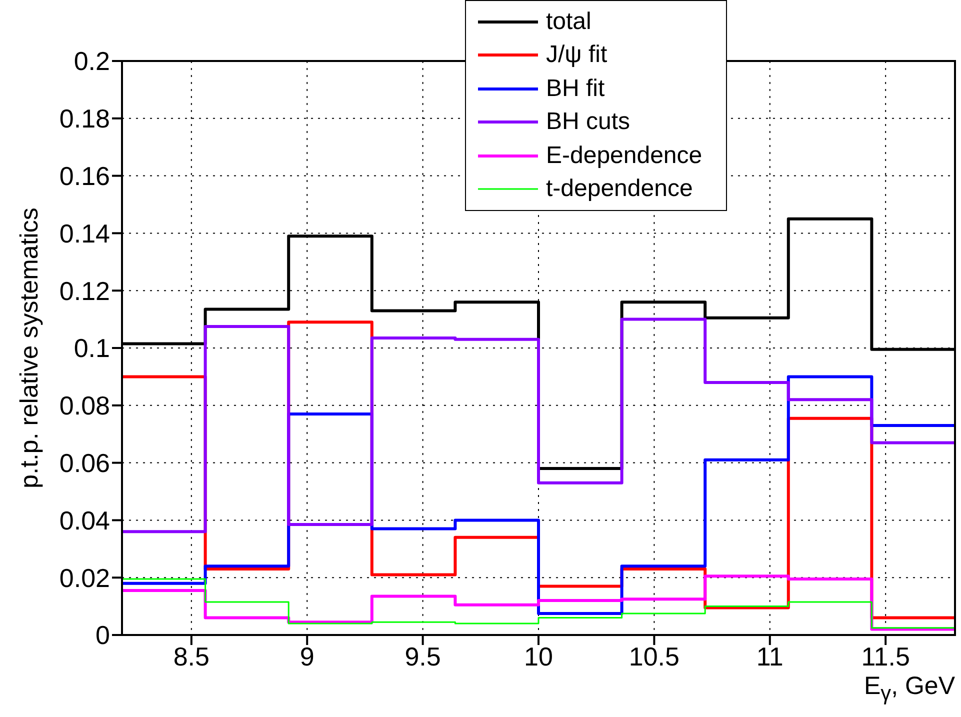 This screenshot has height=717, width=961. Describe the element at coordinates (103, 635) in the screenshot. I see `y-tick-label: 0` at that location.